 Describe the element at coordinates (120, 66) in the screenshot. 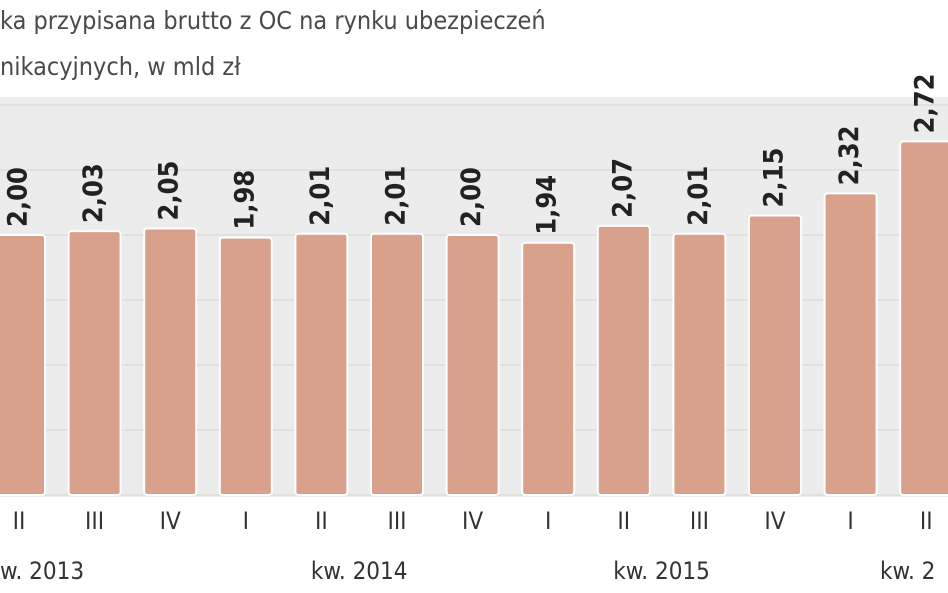

I see `chart-subtitle: nikacyjnych, w mld zł` at that location.